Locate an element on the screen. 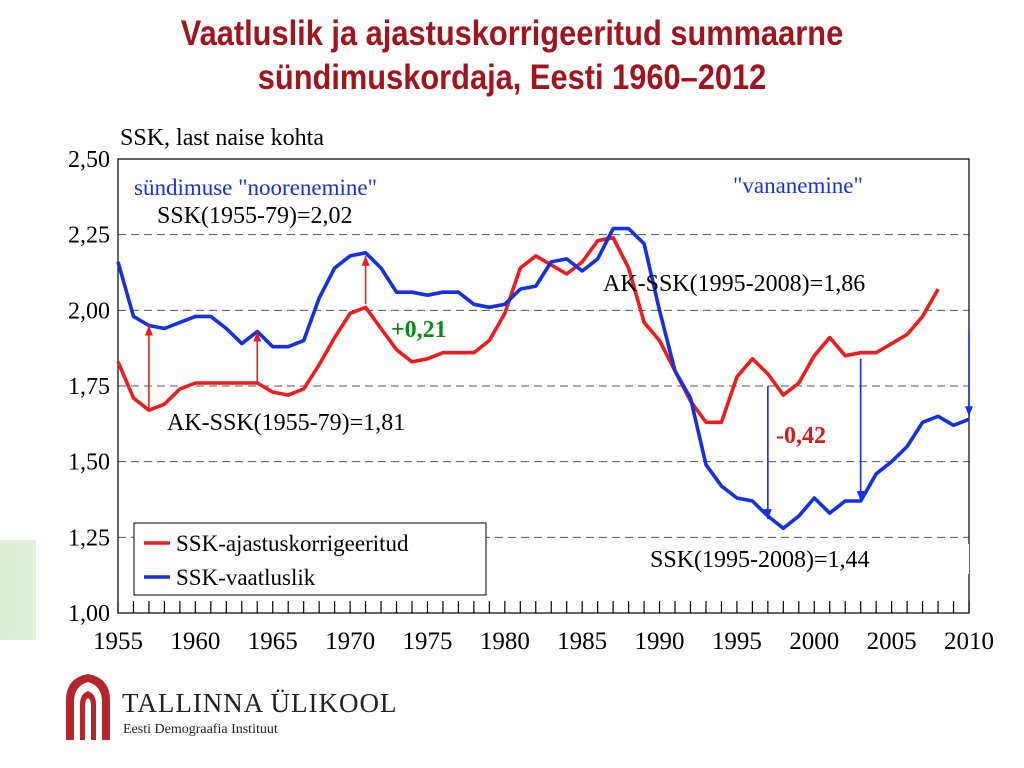  y-tick-label: 1,00 is located at coordinates (89, 614).